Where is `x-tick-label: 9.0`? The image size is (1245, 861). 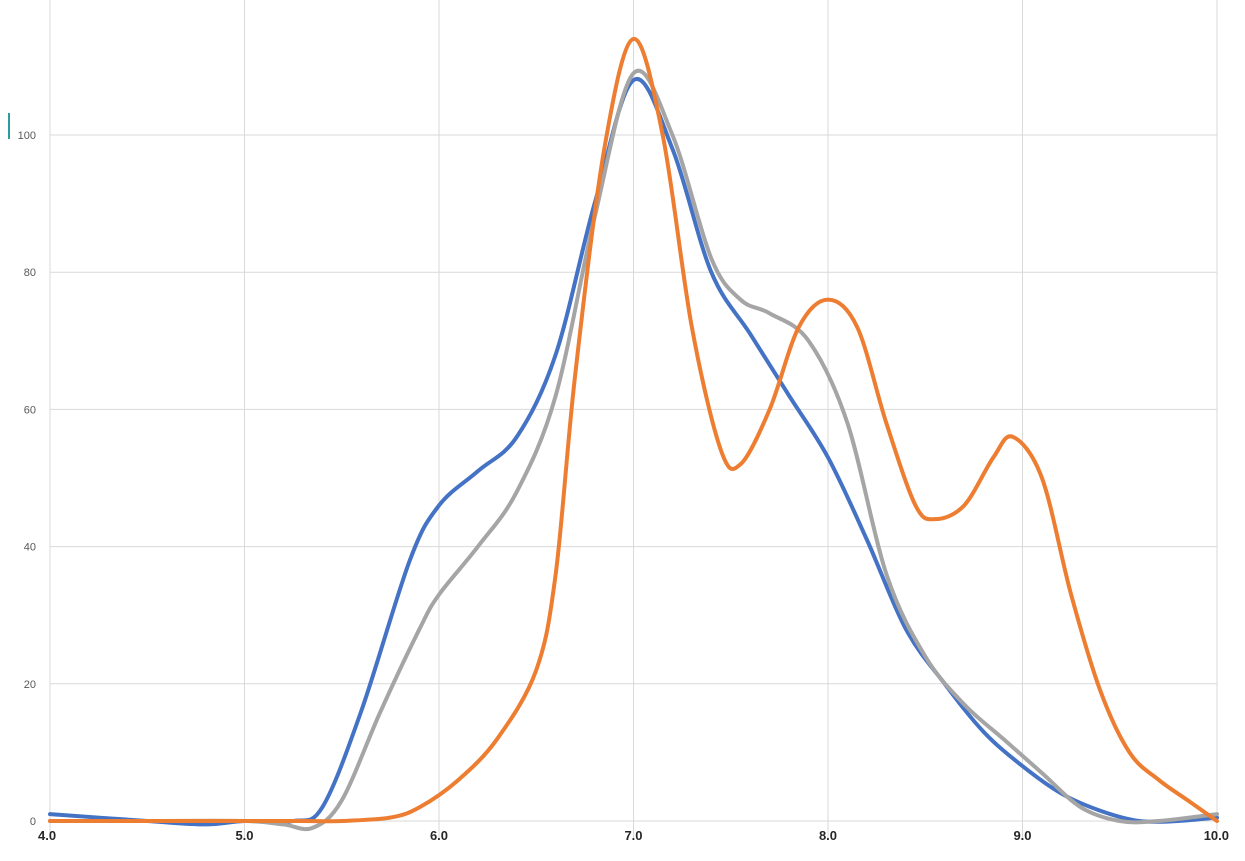
x-tick-label: 9.0 is located at coordinates (1022, 835).